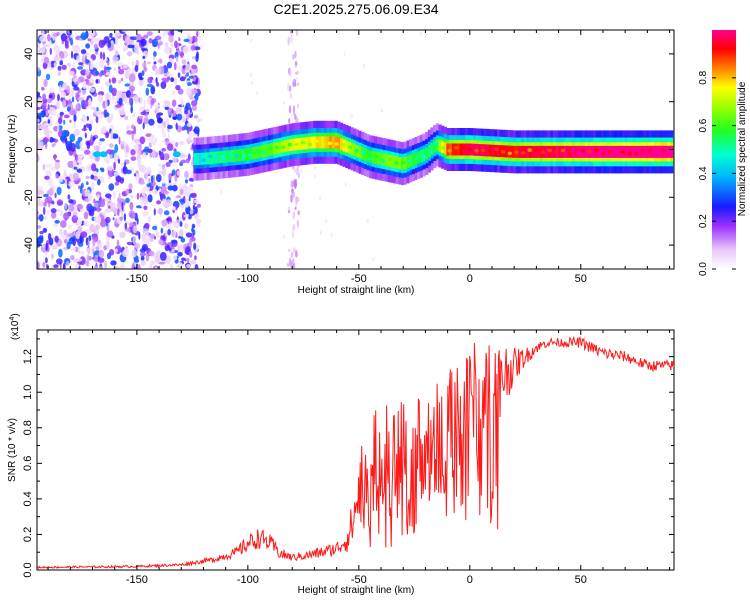 The height and width of the screenshot is (605, 750). What do you see at coordinates (12, 149) in the screenshot?
I see `top-y-axis-label: Frequency (Hz)` at bounding box center [12, 149].